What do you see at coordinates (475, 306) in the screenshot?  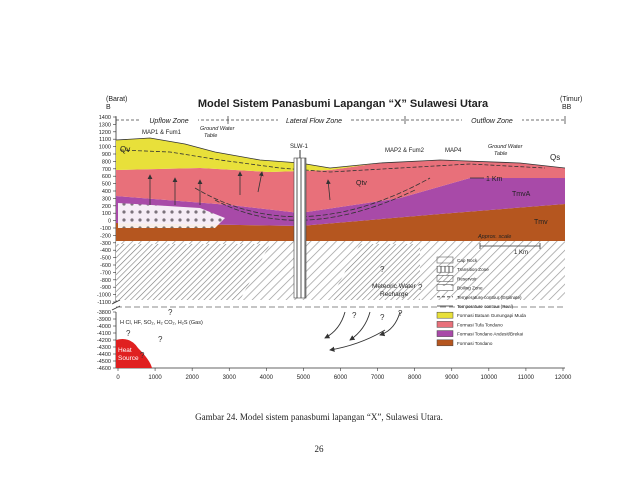 I see `legend-item-temp-real: Temperature contour (Real)` at bounding box center [475, 306].